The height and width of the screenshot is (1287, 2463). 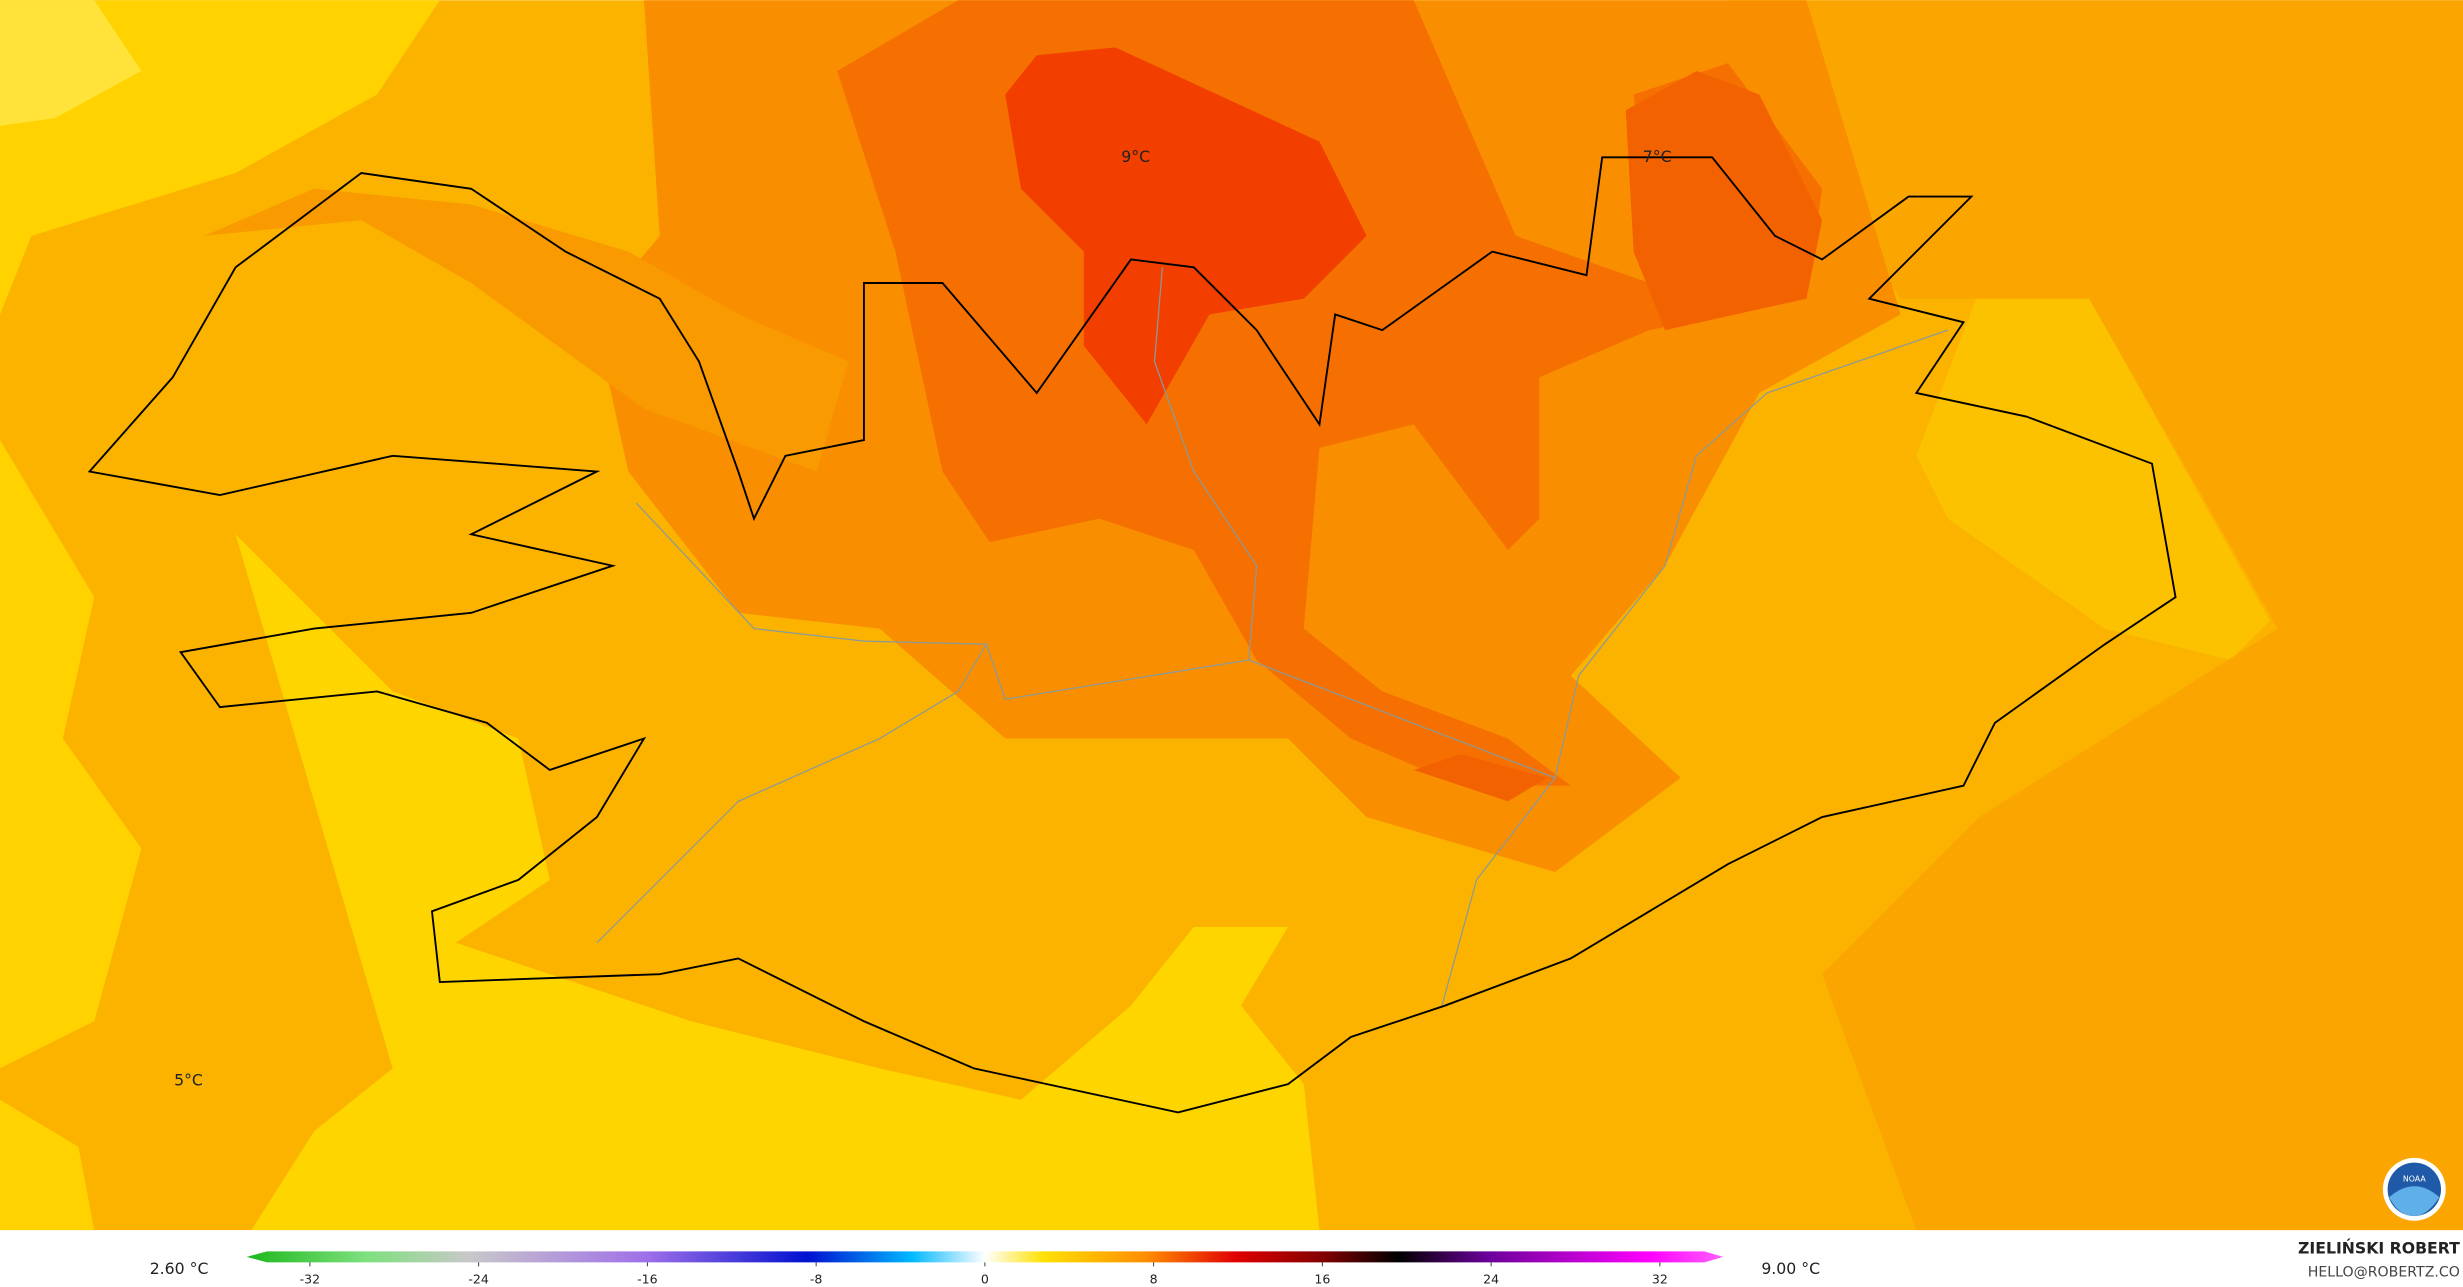 I want to click on credit-email: HELLO@ROBERTZ.CO, so click(x=2384, y=1273).